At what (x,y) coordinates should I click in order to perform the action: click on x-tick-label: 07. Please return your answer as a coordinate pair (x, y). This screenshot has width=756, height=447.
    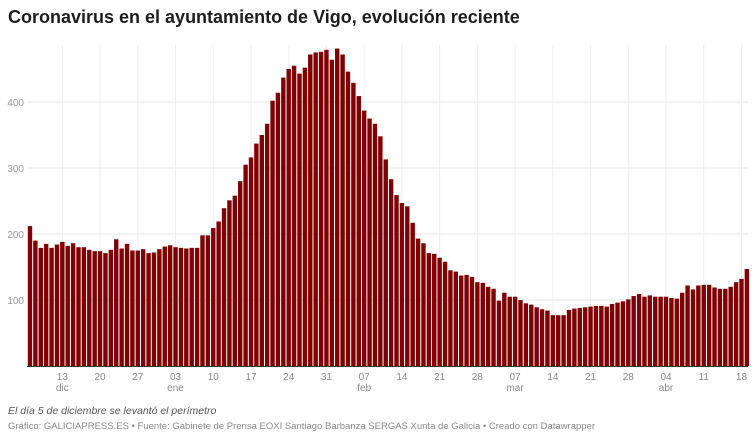
    Looking at the image, I should click on (365, 377).